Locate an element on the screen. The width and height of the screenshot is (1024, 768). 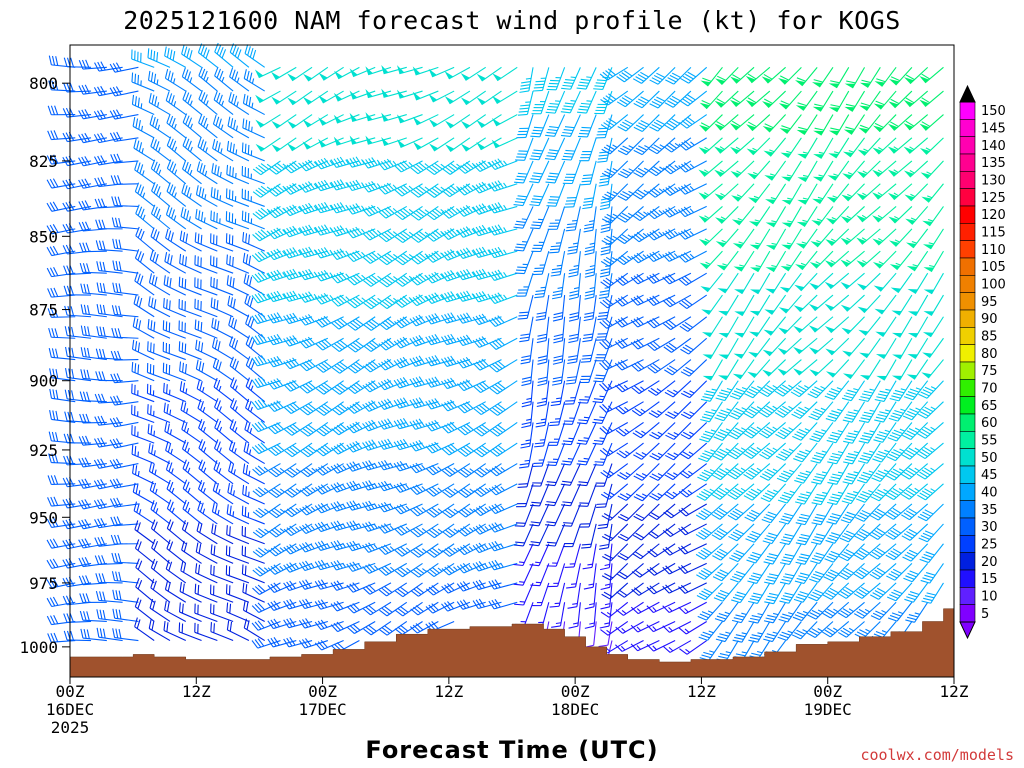
x-tick-label: 19DEC is located at coordinates (828, 709).